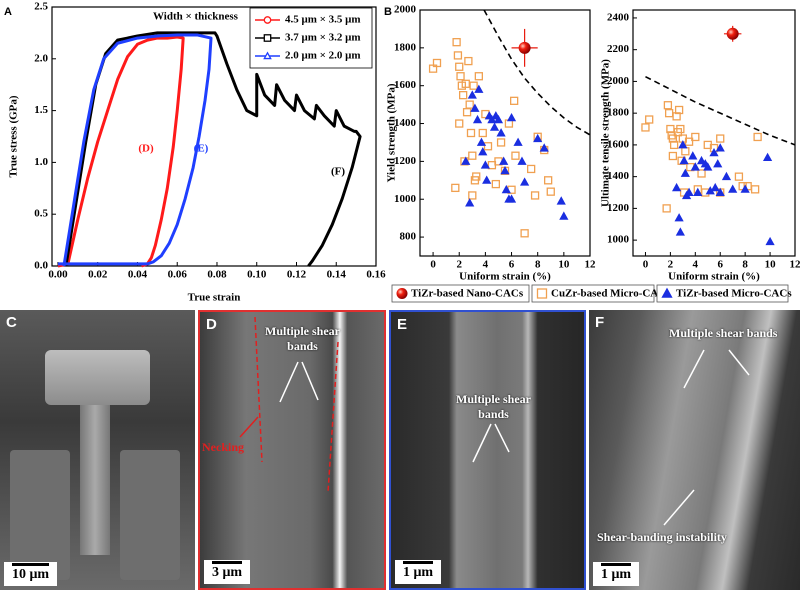 The width and height of the screenshot is (800, 590). Describe the element at coordinates (14, 136) in the screenshot. I see `y-axis-label: True stress (GPa)` at that location.